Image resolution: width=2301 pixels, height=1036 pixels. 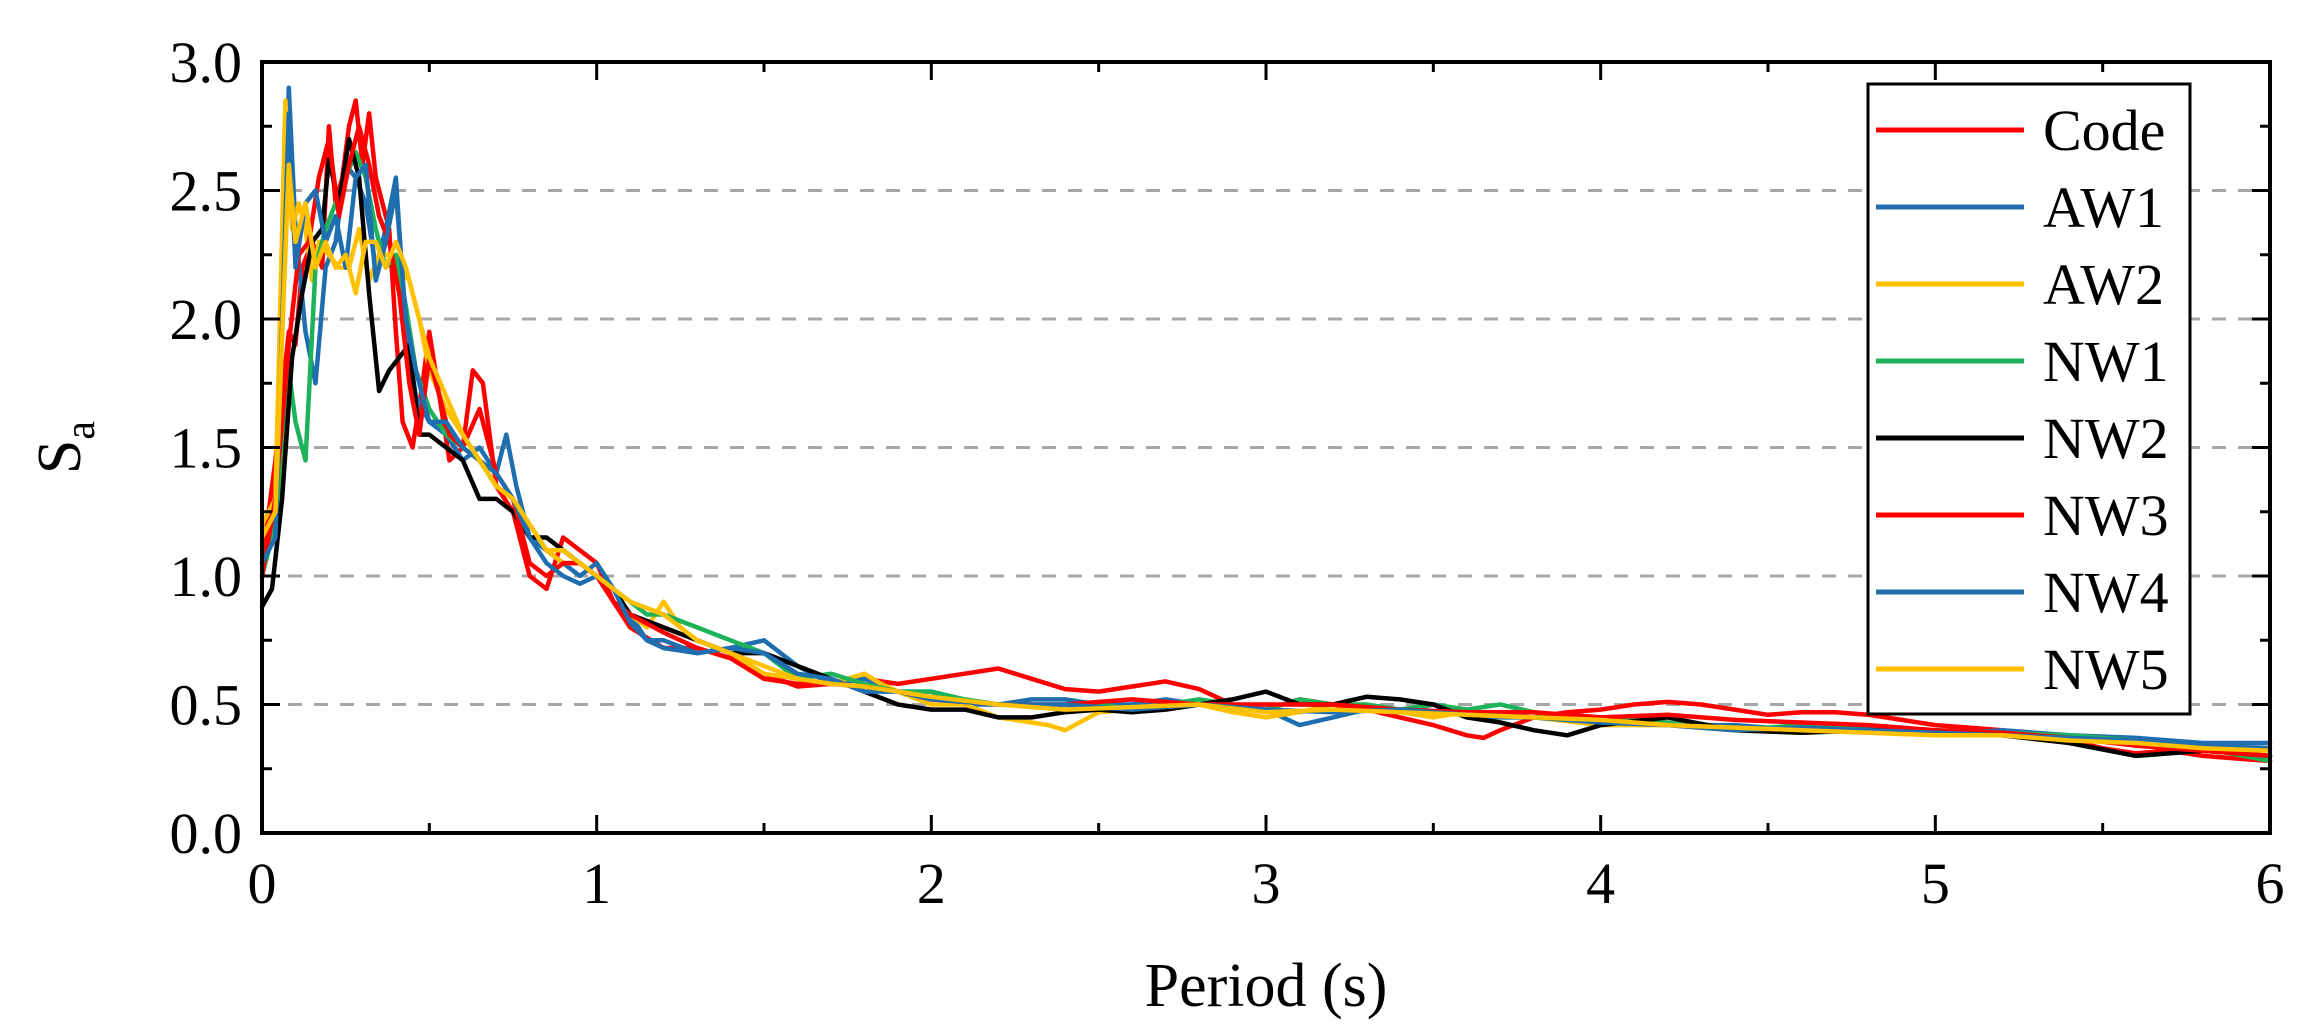 I want to click on legend-label: NW2, so click(x=2106, y=438).